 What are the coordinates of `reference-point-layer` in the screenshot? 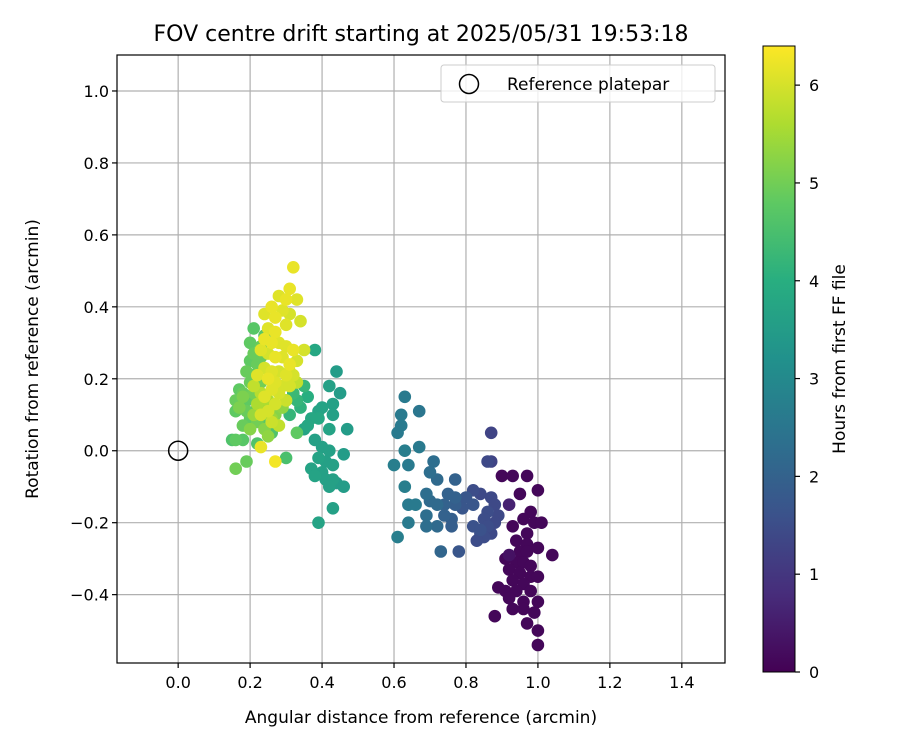 It's located at (178, 450).